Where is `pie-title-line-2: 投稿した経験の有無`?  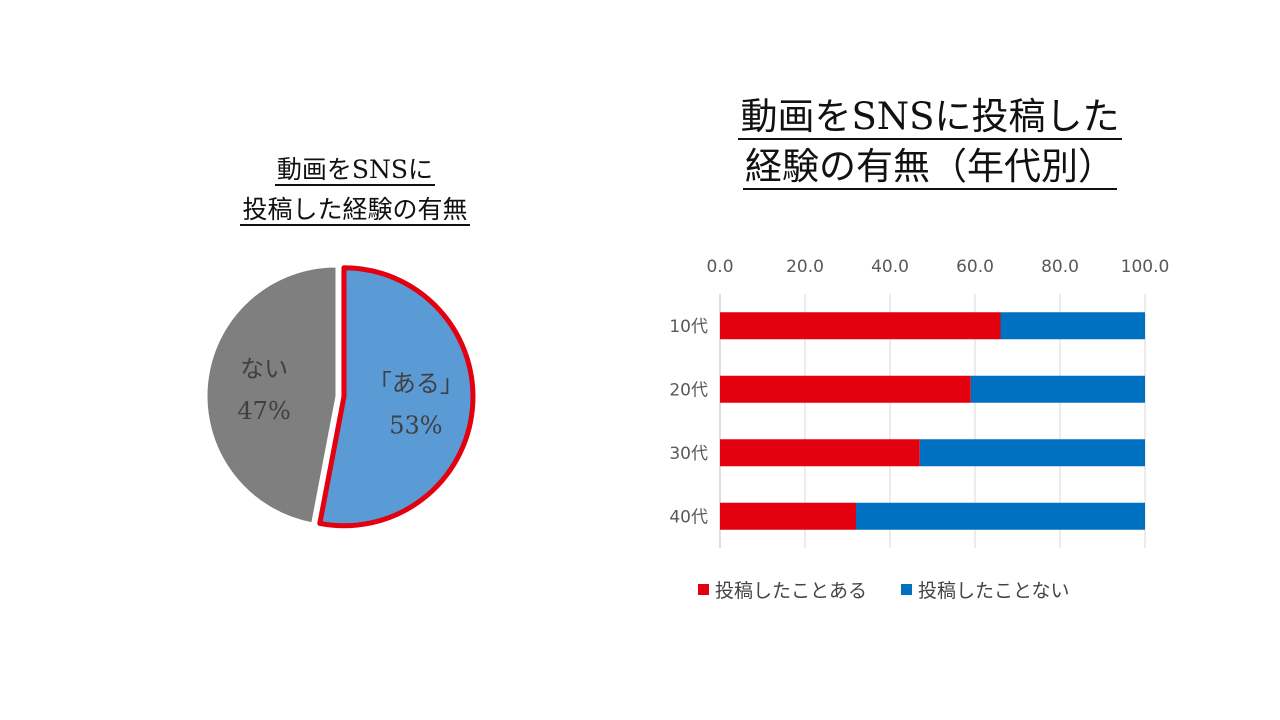
pie-title-line-2: 投稿した経験の有無 is located at coordinates (355, 210).